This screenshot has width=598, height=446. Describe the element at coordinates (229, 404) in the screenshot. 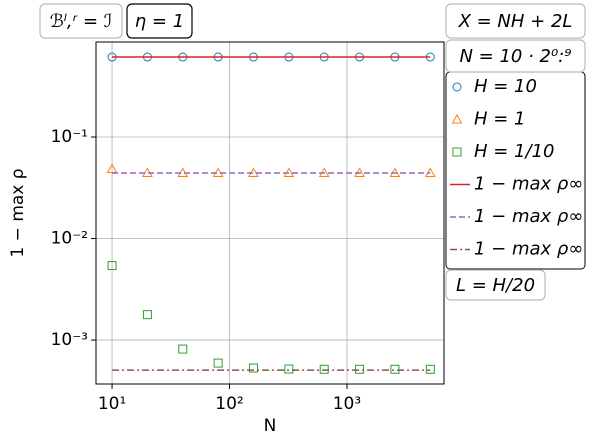

I see `x-tick-label: 10²` at that location.